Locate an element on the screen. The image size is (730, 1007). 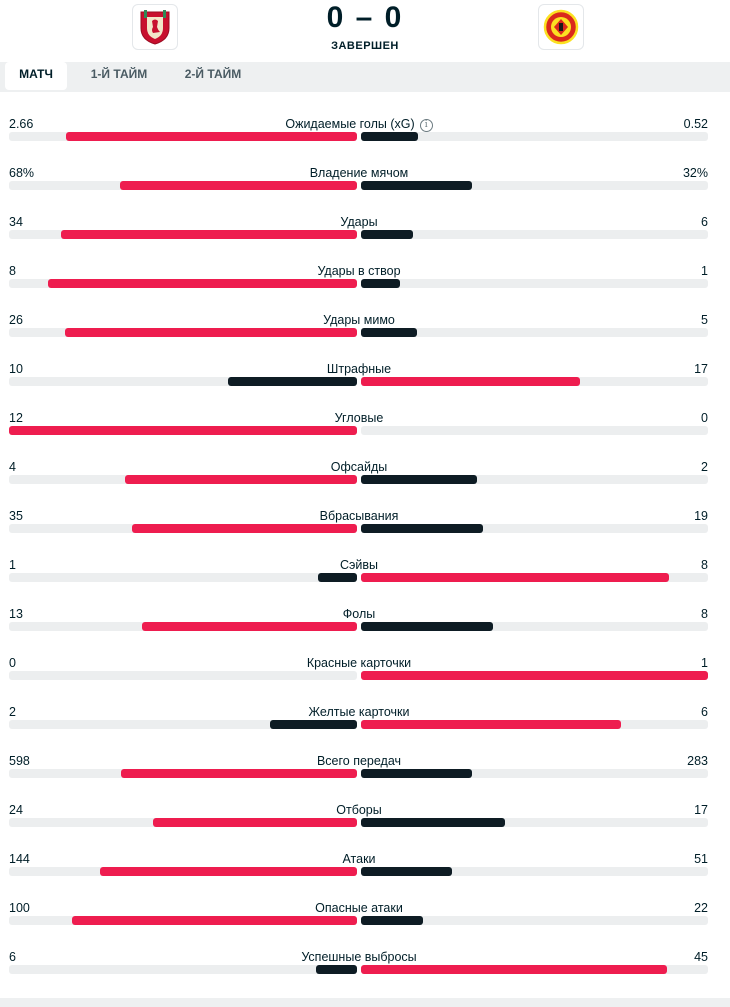
tab-second-half: 2-Й ТАЙМ is located at coordinates (213, 74).